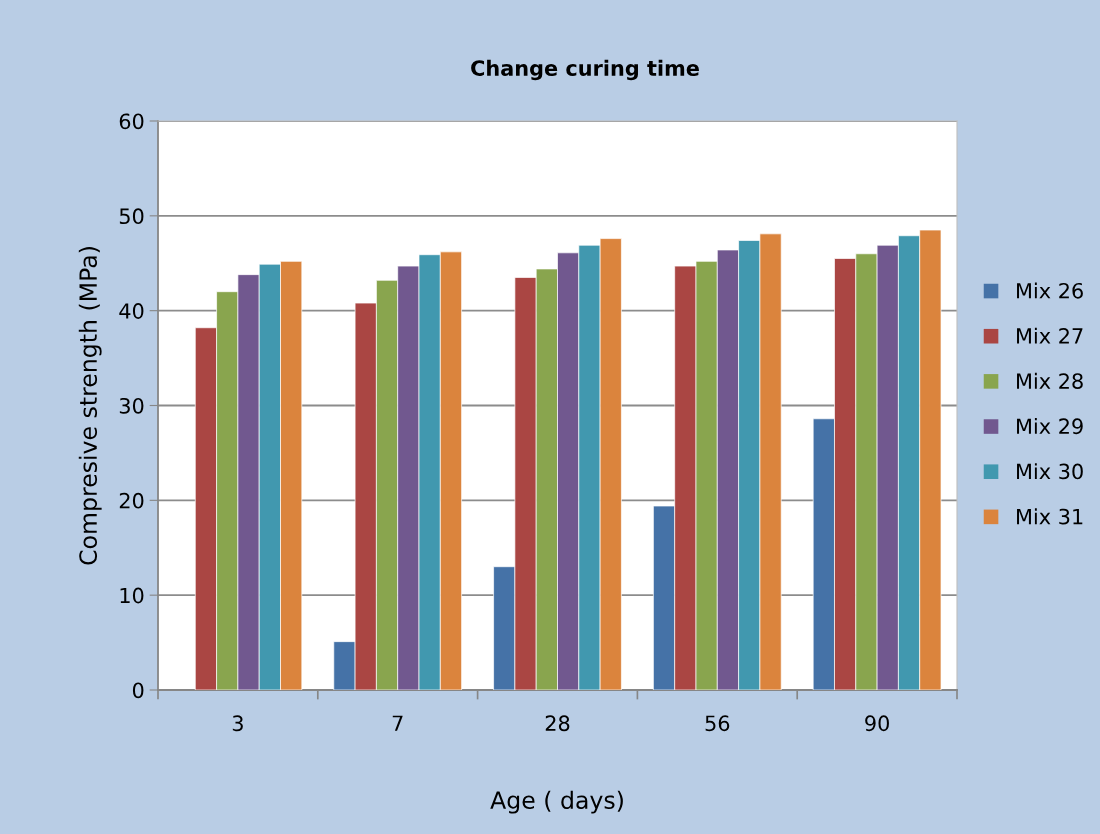 Image resolution: width=1100 pixels, height=834 pixels. What do you see at coordinates (397, 723) in the screenshot?
I see `x-tick-label: 7` at bounding box center [397, 723].